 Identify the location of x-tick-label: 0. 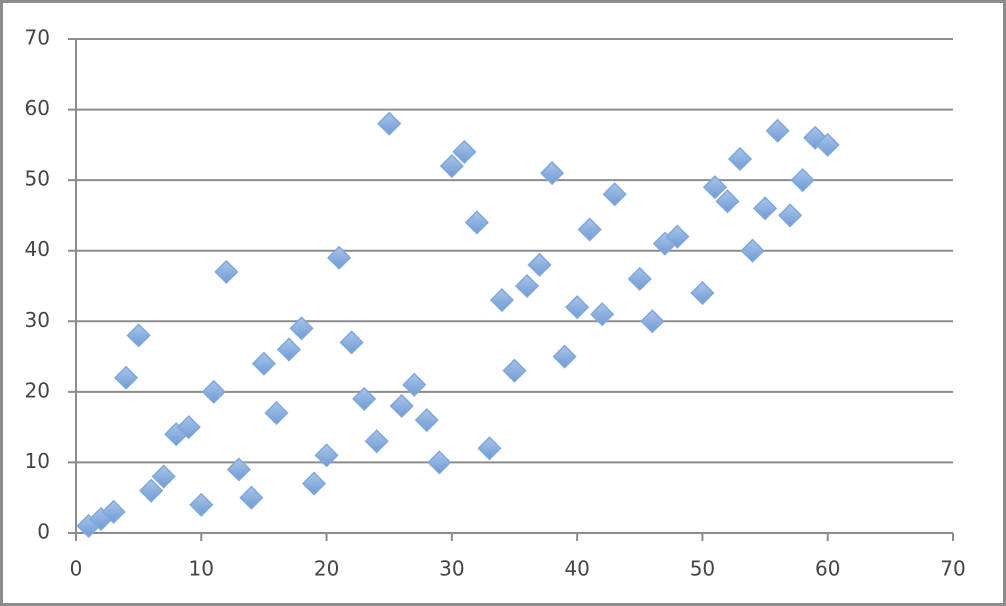
(76, 569).